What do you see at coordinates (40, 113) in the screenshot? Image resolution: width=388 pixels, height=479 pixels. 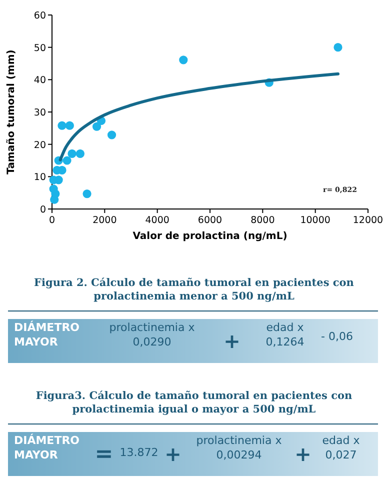 I see `y-tick-label: 30` at bounding box center [40, 113].